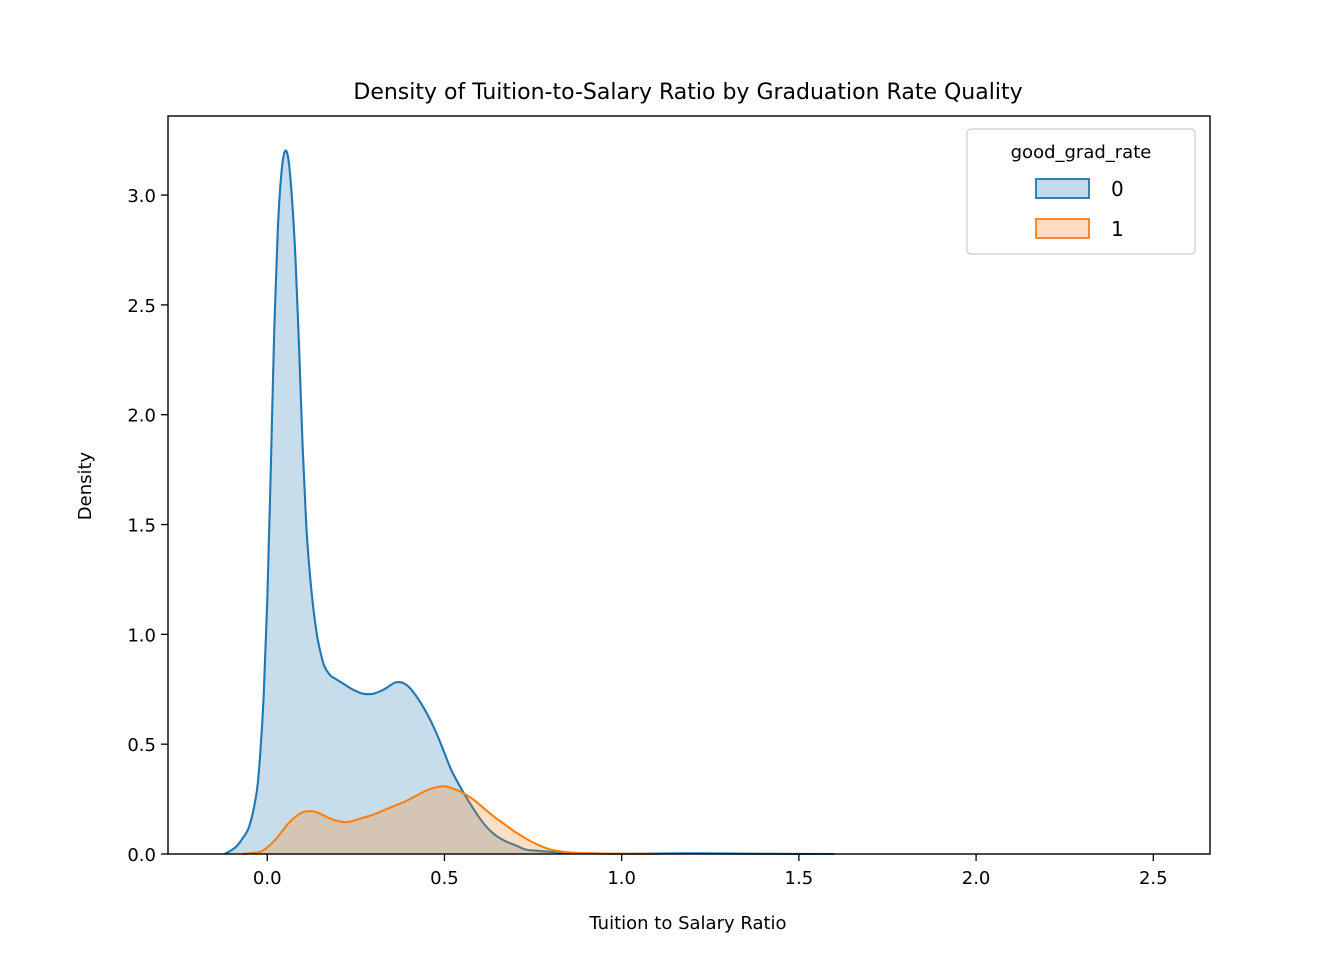  What do you see at coordinates (710, 871) in the screenshot?
I see `x-axis: 0.0 0.5 1.0 1.5 2.0 2.5` at bounding box center [710, 871].